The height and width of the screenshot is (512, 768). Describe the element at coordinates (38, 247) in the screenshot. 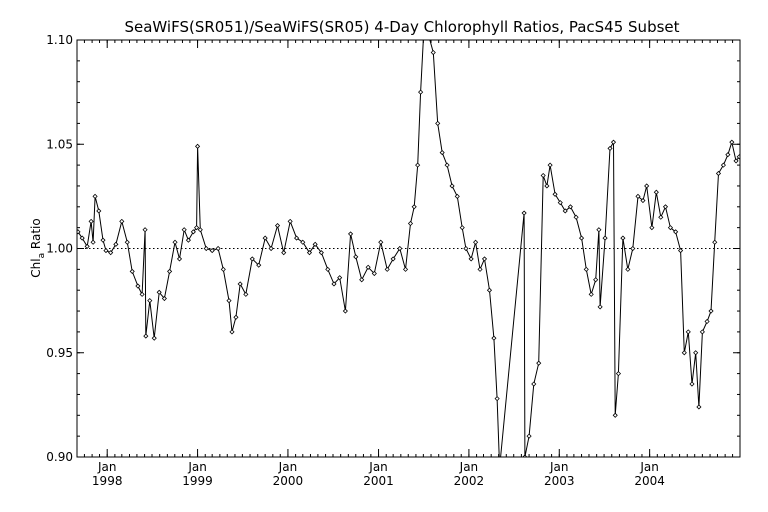

I see `y-axis-label: Chla Ratio` at that location.